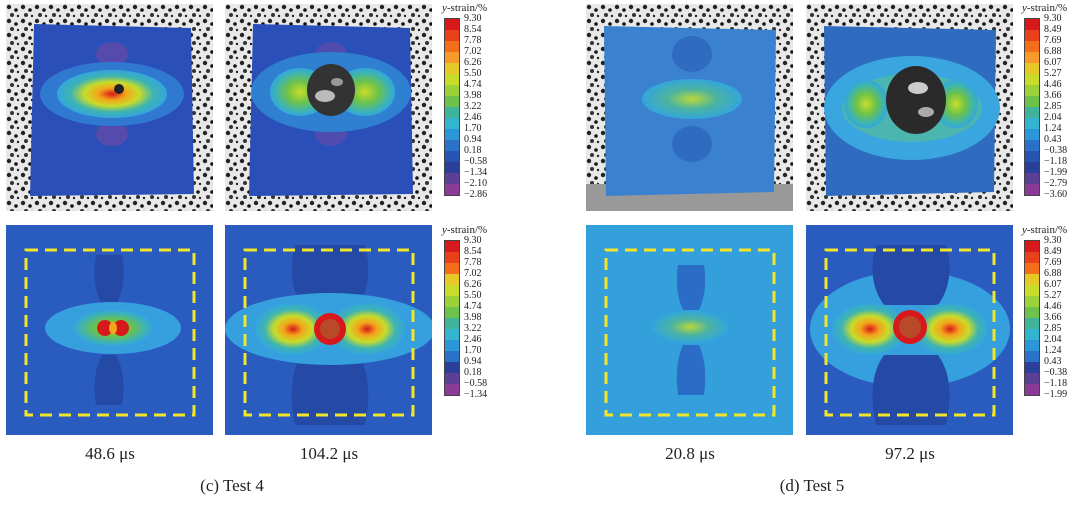  I want to click on test4-caption: (c) Test 4, so click(232, 485).